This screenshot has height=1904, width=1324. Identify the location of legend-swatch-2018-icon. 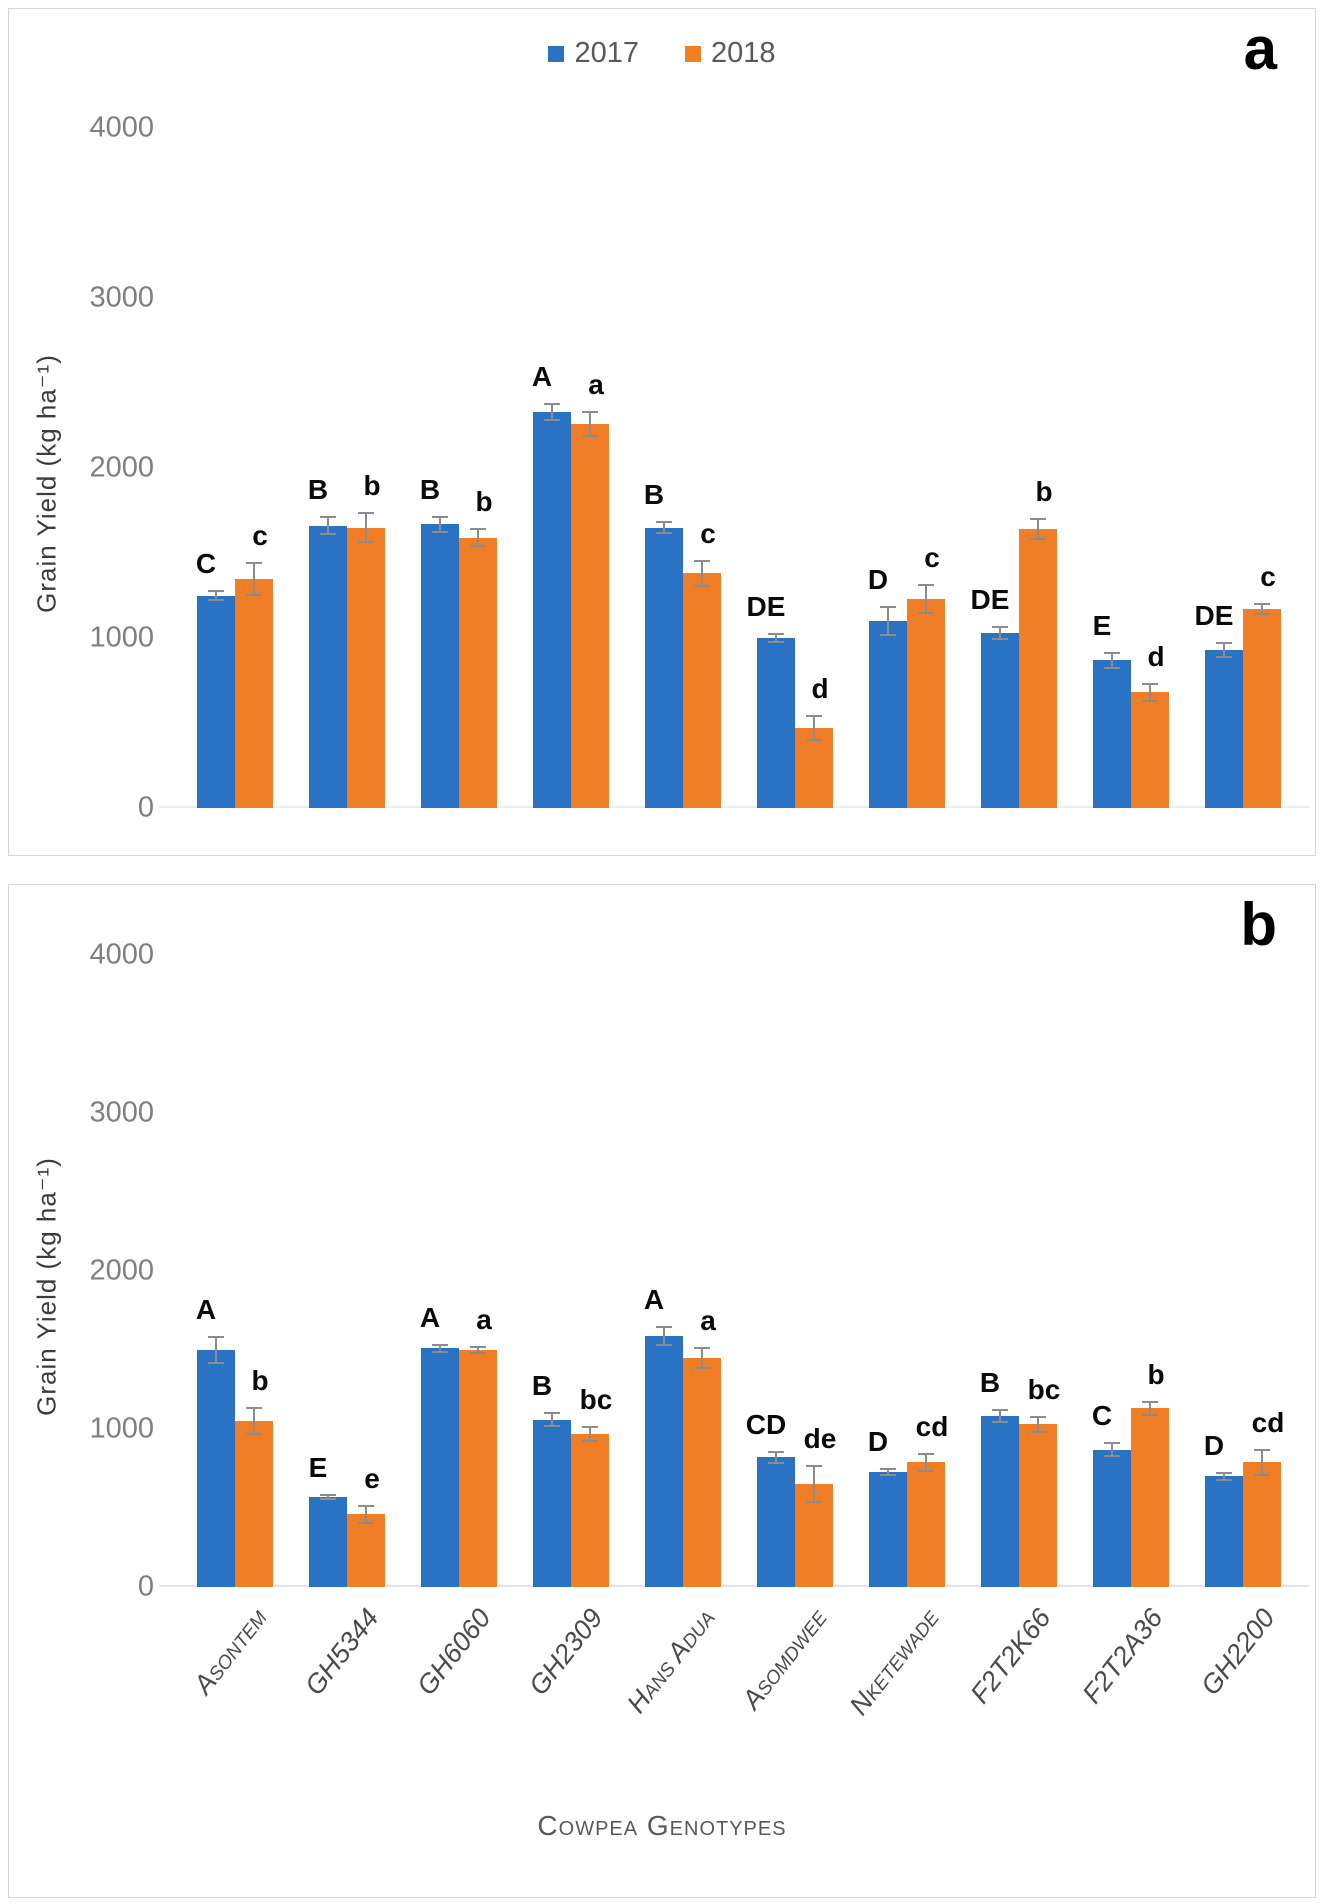
(693, 53).